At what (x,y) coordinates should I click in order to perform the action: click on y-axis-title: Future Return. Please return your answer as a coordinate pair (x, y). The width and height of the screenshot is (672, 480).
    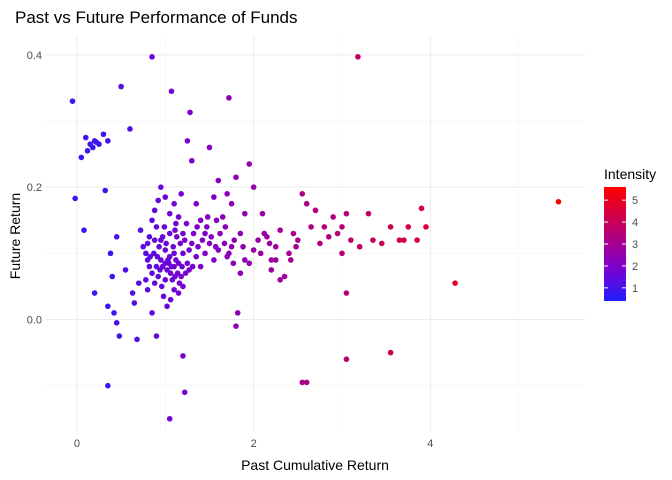
    Looking at the image, I should click on (15, 236).